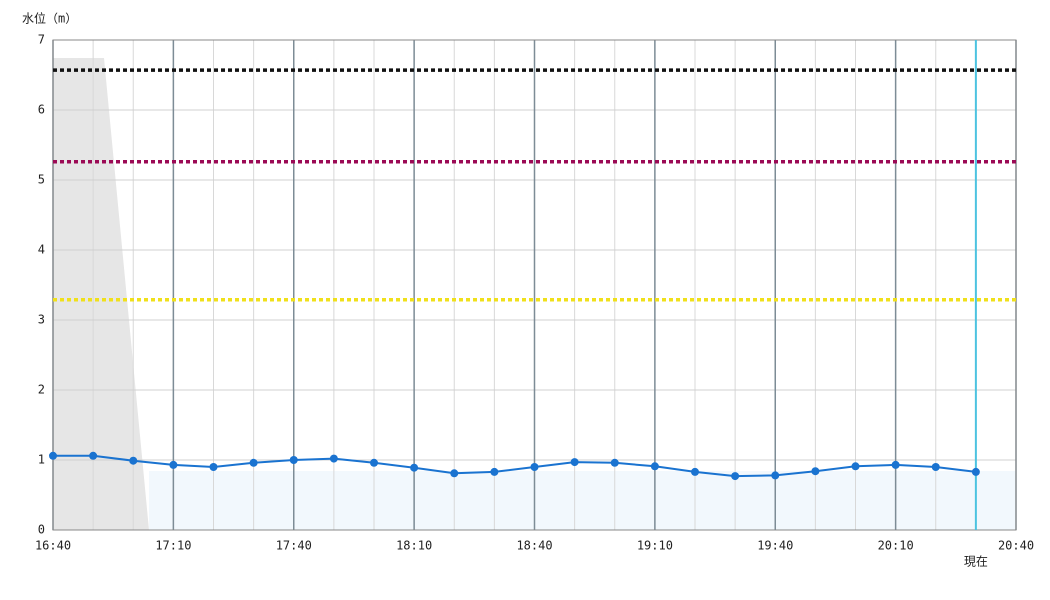  Describe the element at coordinates (514, 466) in the screenshot. I see `series-line` at that location.